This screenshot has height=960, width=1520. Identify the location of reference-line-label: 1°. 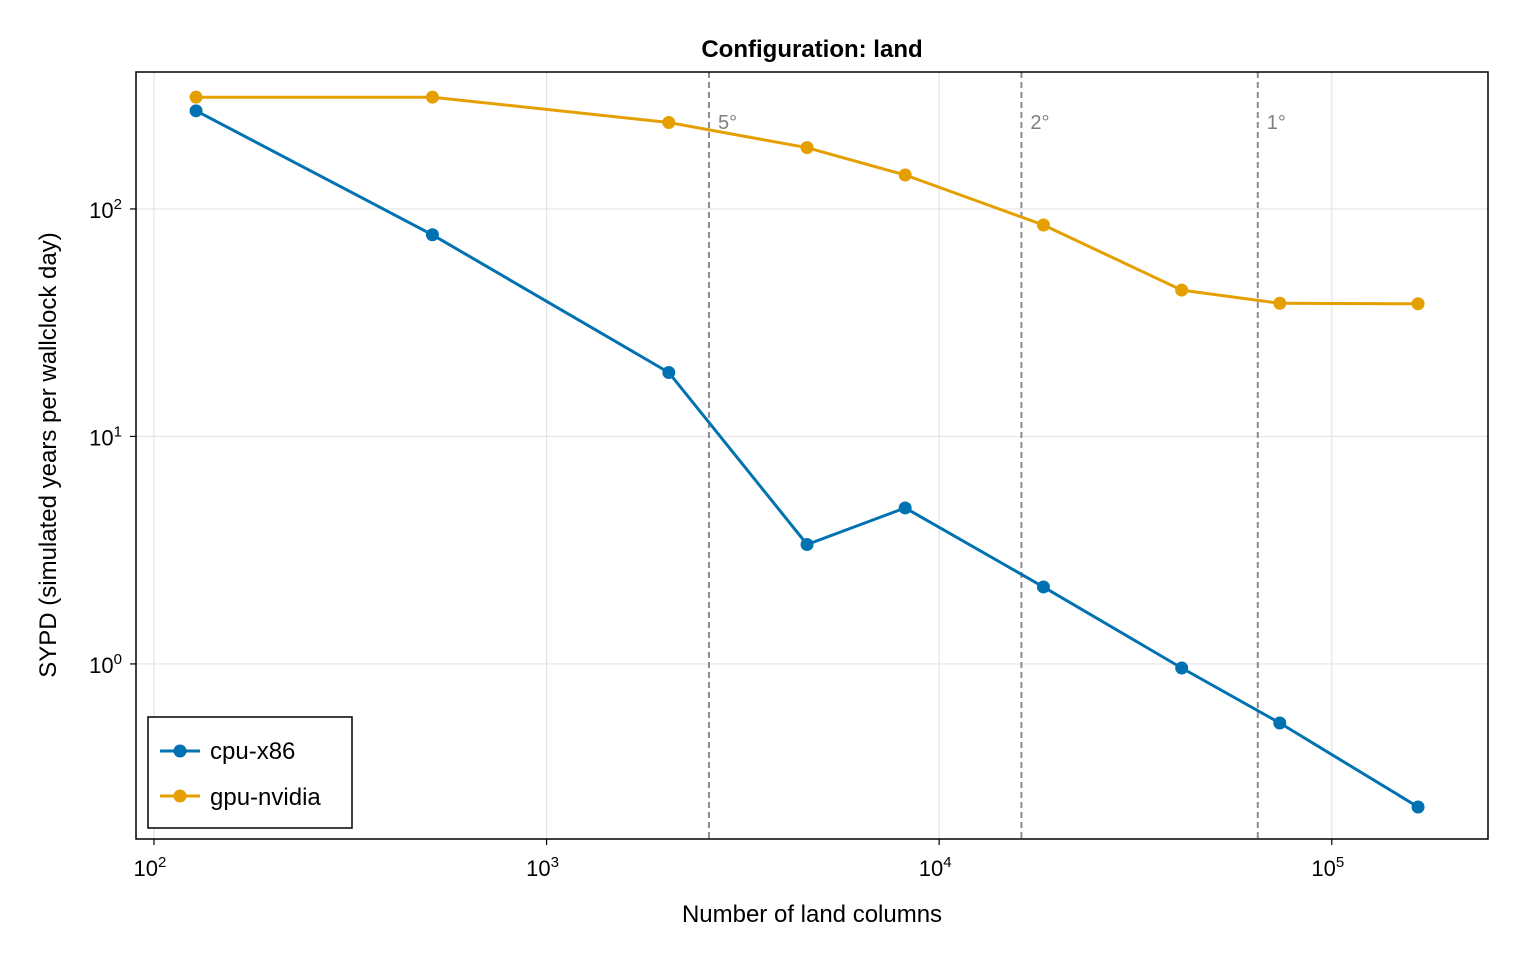
(1276, 123).